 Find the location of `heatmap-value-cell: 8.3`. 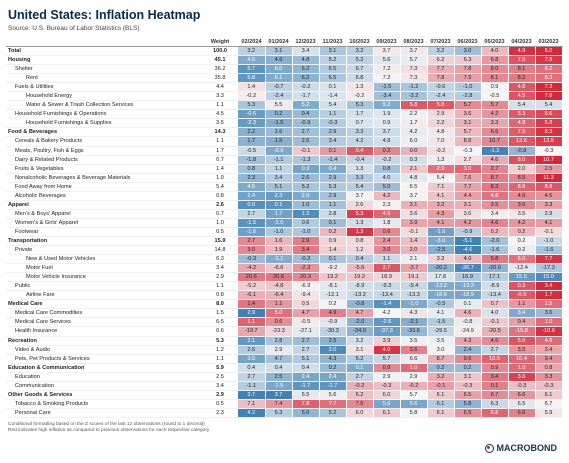

heatmap-value-cell: 8.3 is located at coordinates (549, 132).